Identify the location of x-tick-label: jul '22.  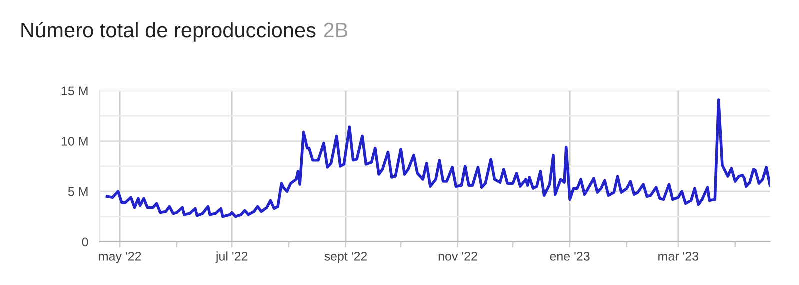
(232, 258).